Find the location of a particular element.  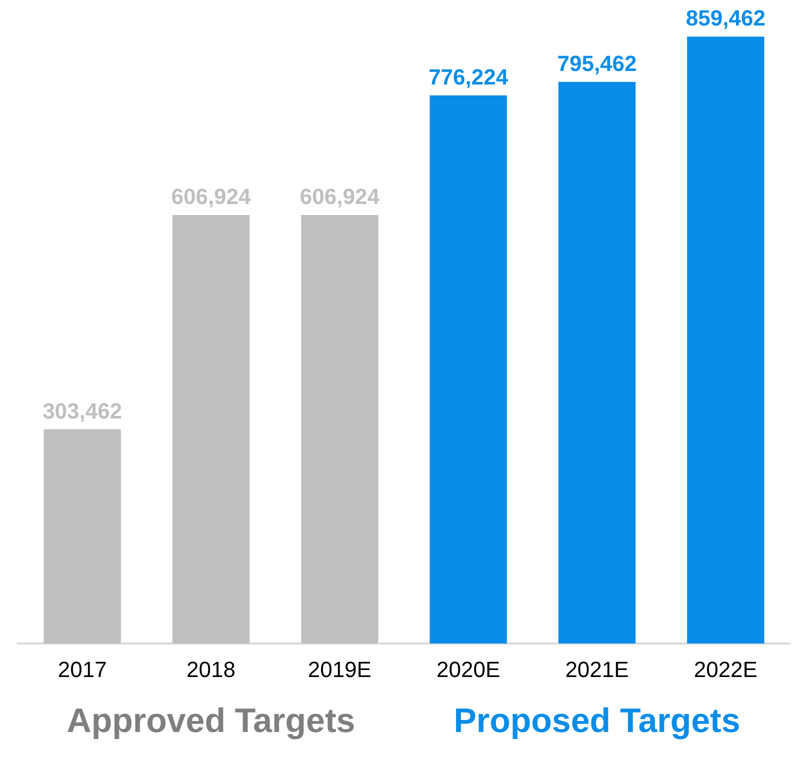

x-tick-label: 2022E is located at coordinates (726, 669).